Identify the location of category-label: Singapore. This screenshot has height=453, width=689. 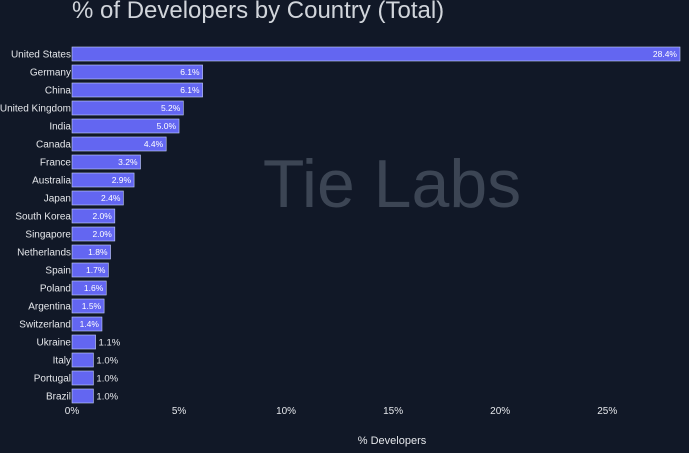
(48, 235).